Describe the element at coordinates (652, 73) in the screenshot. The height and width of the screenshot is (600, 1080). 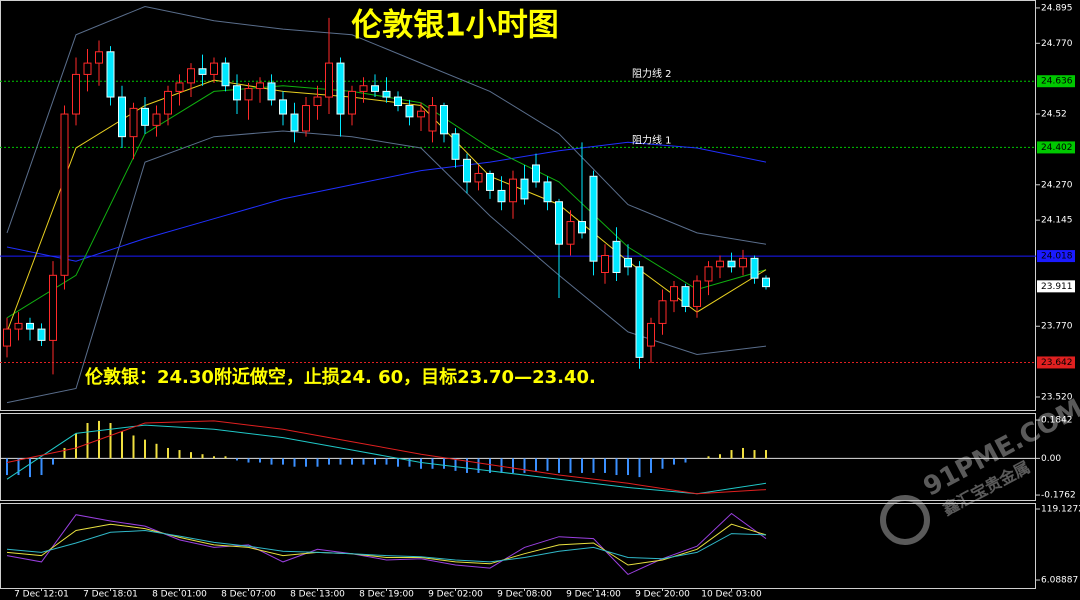
I see `level-label: 阻力线 2` at that location.